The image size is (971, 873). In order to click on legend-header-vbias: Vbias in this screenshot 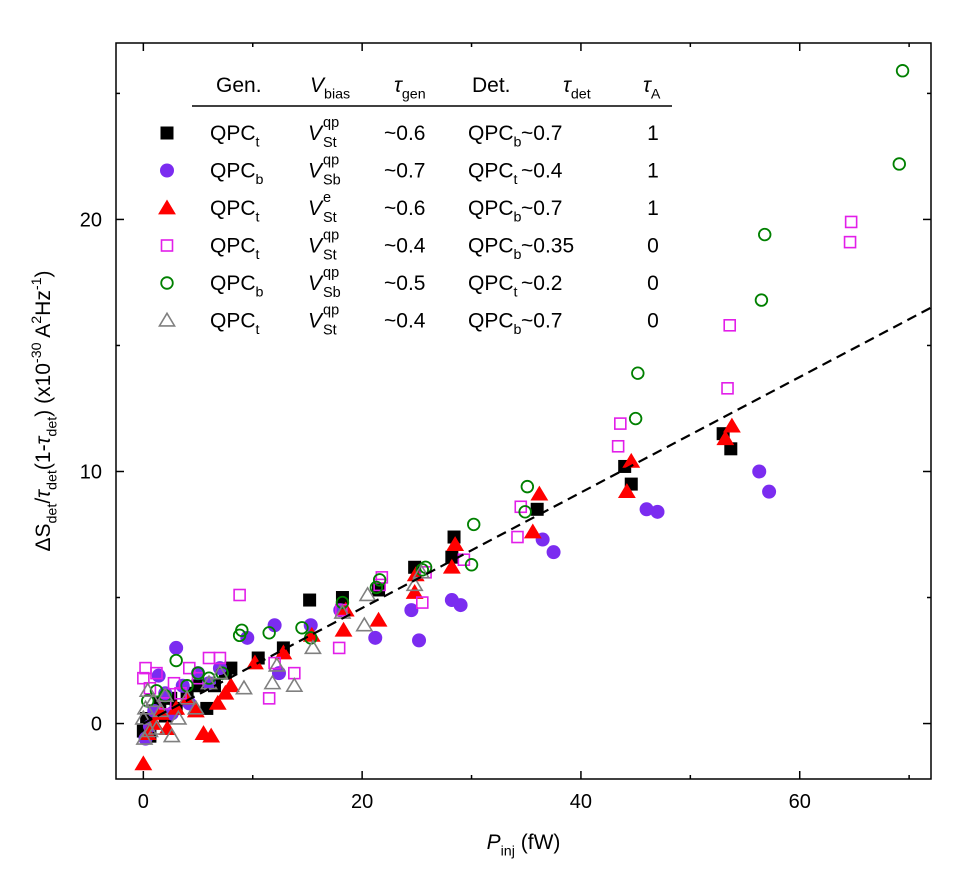, I will do `click(330, 88)`.